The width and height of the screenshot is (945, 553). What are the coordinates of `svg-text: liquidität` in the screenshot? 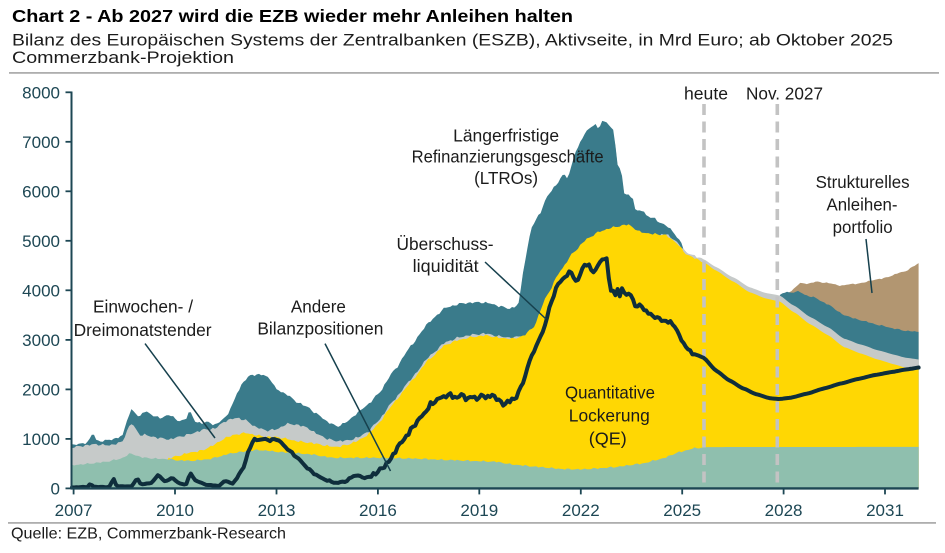 It's located at (446, 266).